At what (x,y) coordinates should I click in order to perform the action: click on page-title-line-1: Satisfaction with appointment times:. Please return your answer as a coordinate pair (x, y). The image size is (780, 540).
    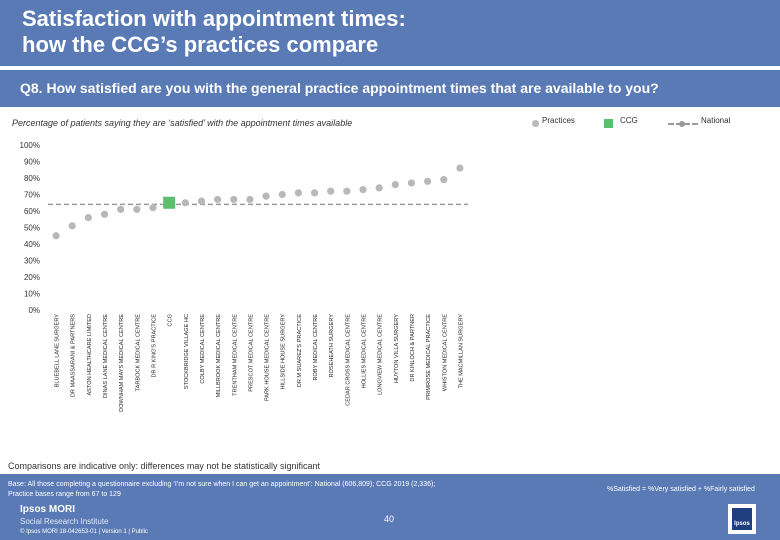
    Looking at the image, I should click on (214, 18).